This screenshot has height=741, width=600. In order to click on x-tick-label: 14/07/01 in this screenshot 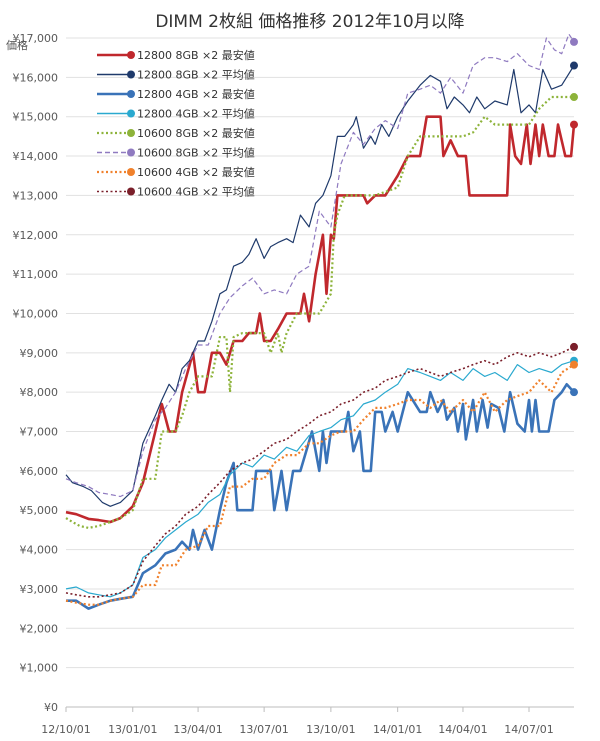, I will do `click(528, 729)`.